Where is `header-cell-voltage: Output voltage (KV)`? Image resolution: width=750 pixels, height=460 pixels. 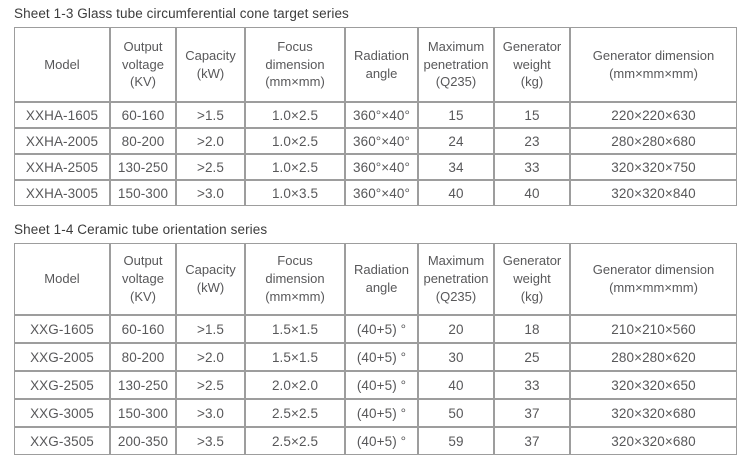 header-cell-voltage: Output voltage (KV) is located at coordinates (143, 279).